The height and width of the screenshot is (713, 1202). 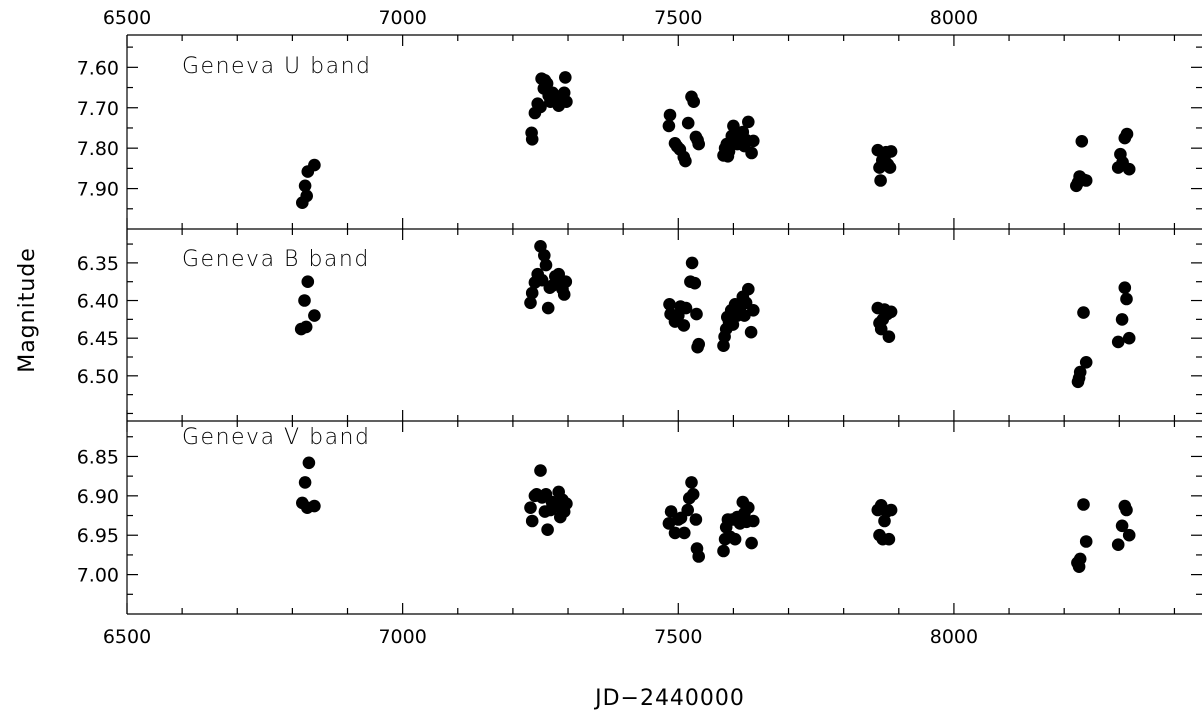 I want to click on x-tick-label-top: 7500, so click(x=678, y=18).